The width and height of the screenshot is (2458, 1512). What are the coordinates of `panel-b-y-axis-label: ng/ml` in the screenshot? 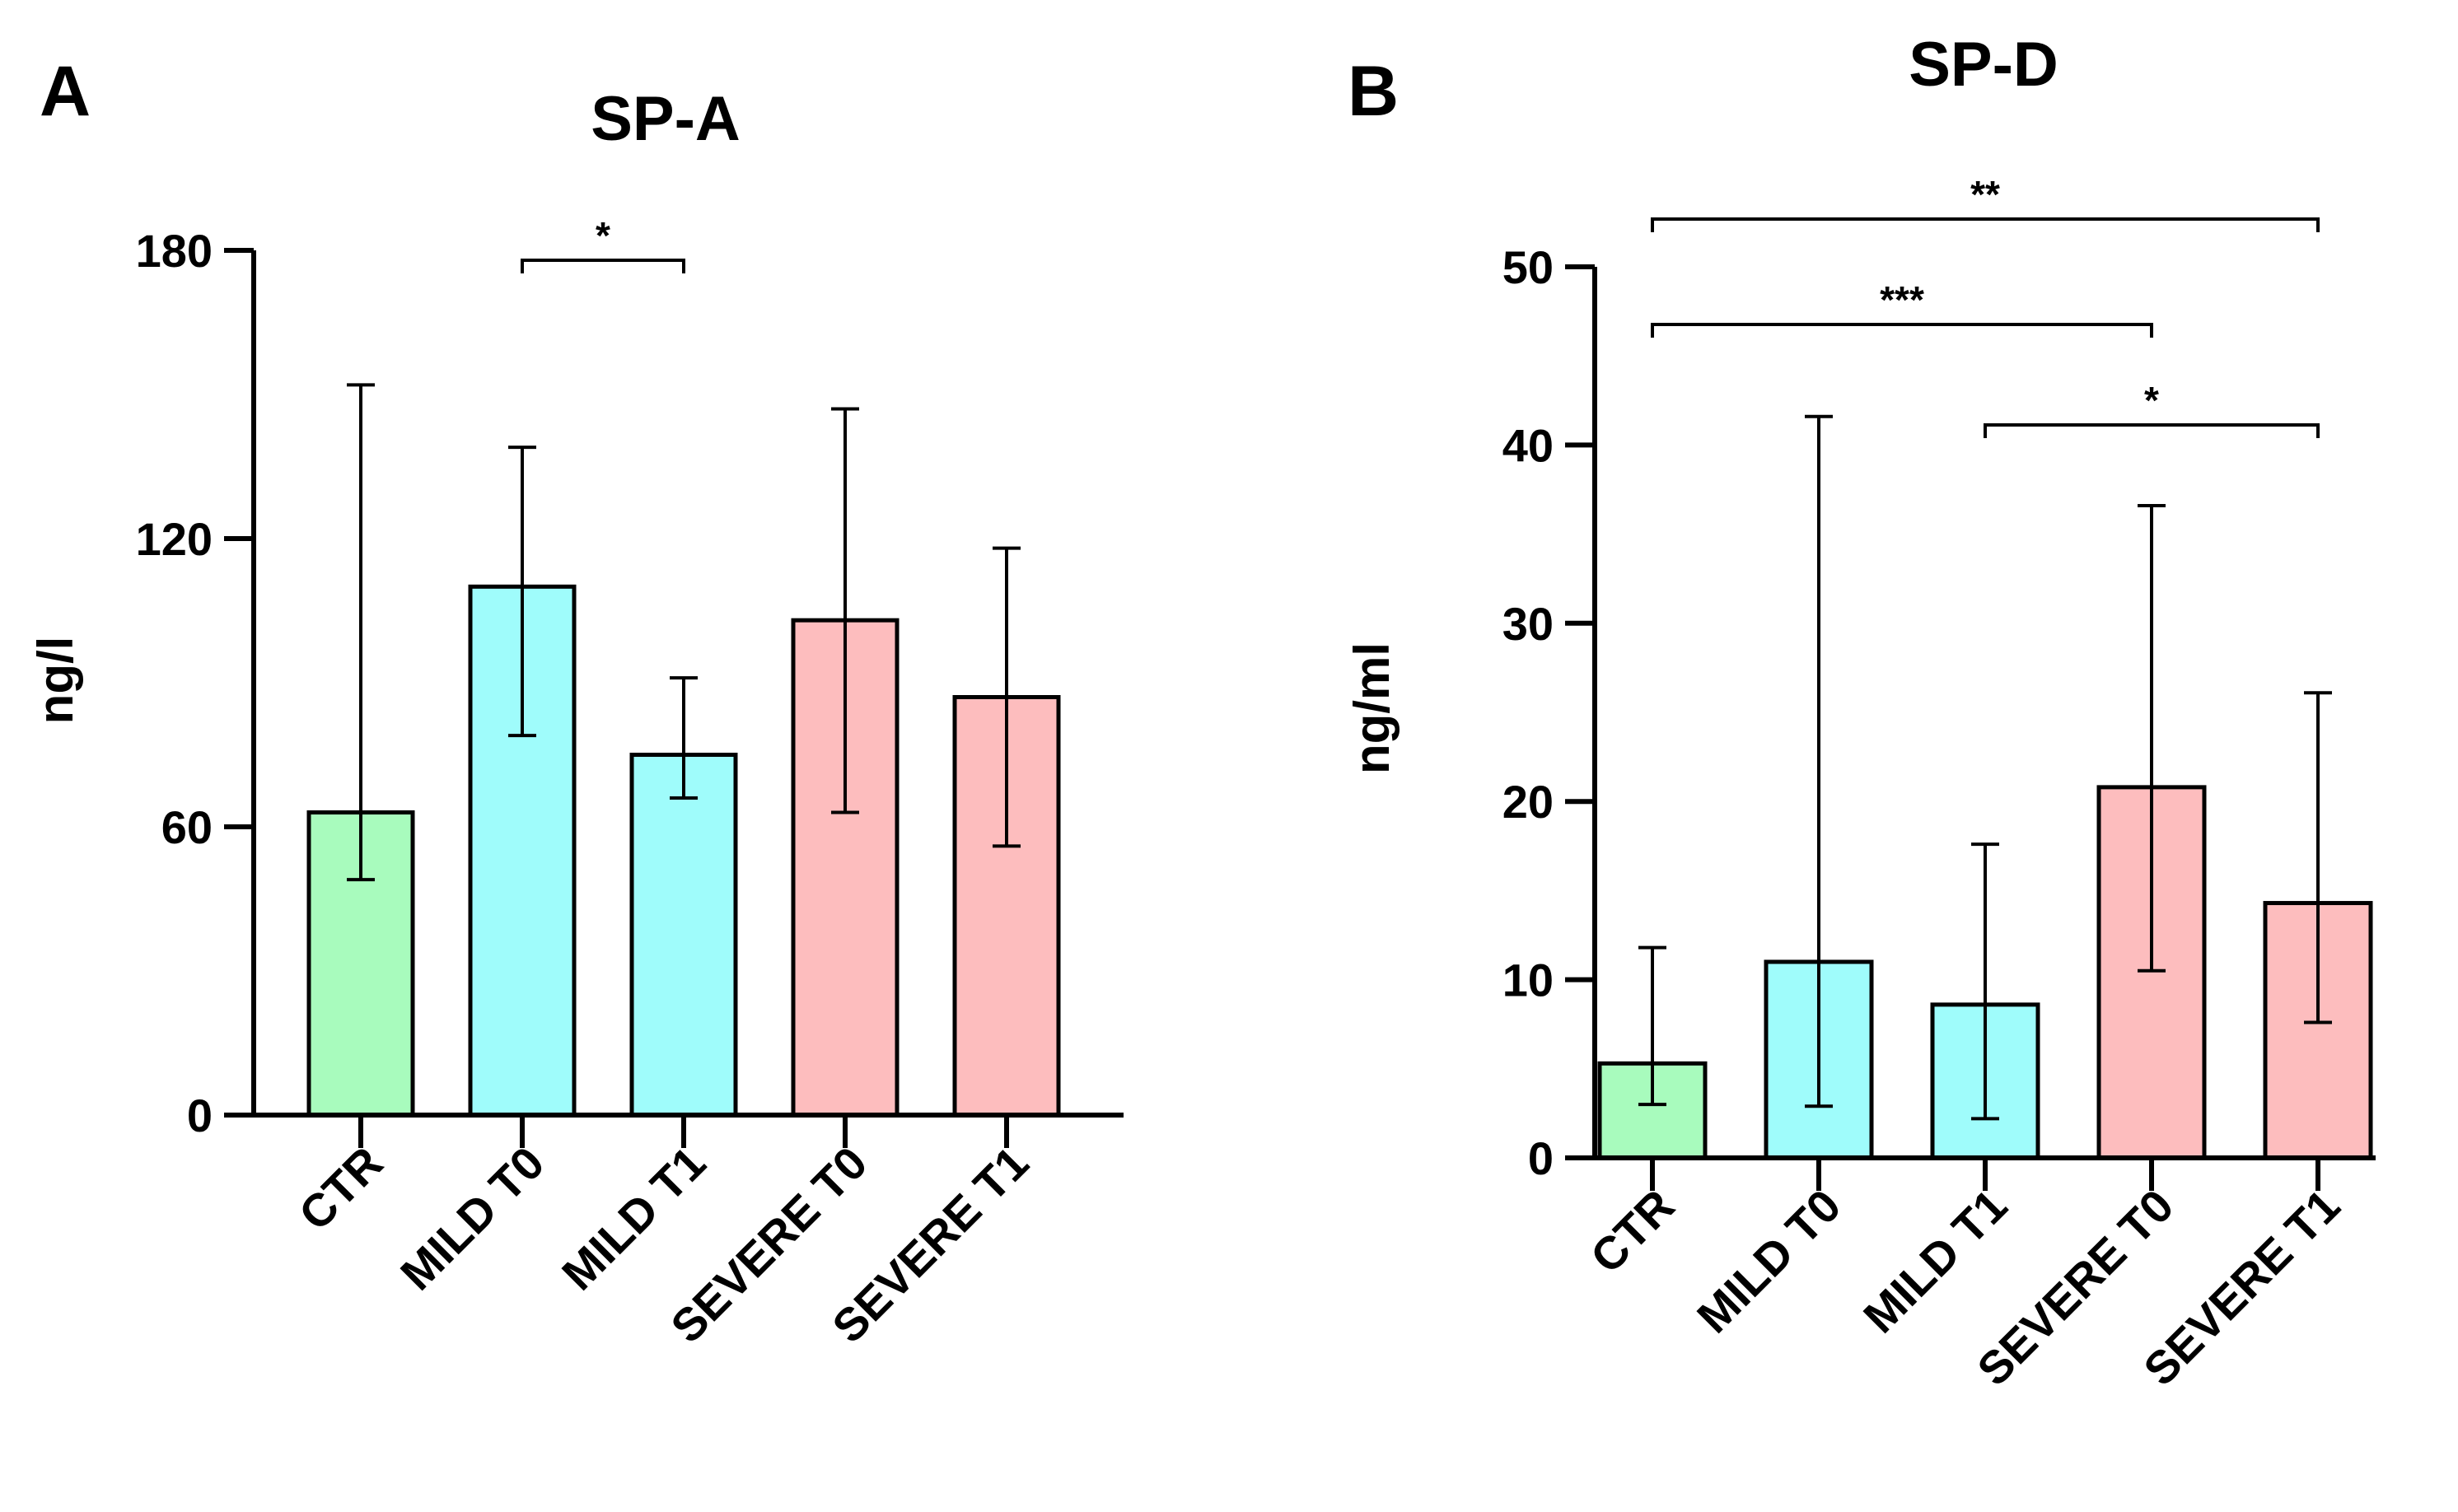 It's located at (1372, 708).